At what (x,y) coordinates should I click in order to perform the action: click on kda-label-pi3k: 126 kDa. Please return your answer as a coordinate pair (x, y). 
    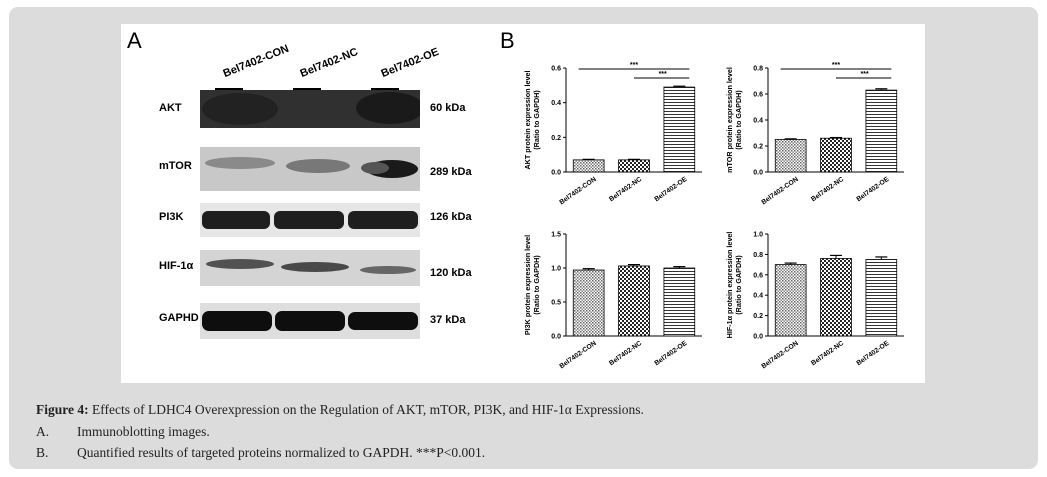
    Looking at the image, I should click on (451, 217).